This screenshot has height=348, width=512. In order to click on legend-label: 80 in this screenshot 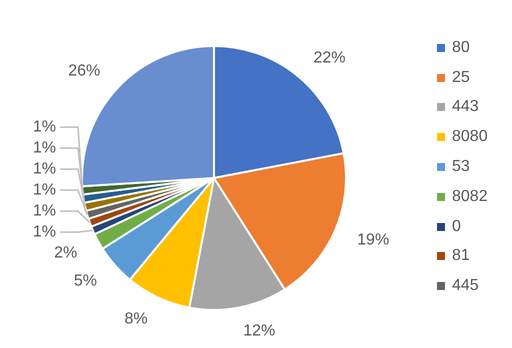, I will do `click(461, 47)`.